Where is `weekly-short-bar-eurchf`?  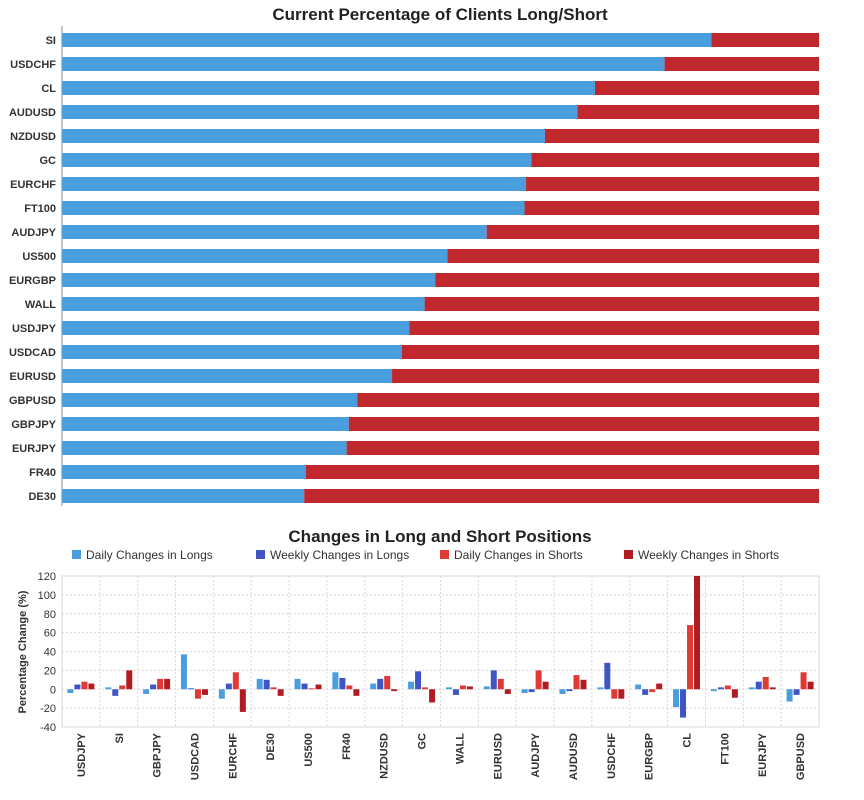
weekly-short-bar-eurchf is located at coordinates (242, 700).